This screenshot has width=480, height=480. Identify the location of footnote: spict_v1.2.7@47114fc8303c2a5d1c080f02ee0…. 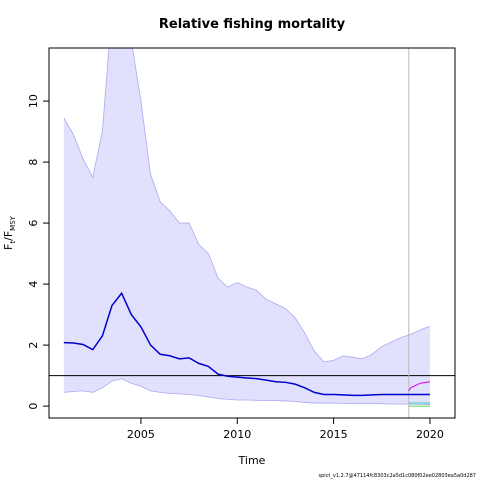
(398, 476).